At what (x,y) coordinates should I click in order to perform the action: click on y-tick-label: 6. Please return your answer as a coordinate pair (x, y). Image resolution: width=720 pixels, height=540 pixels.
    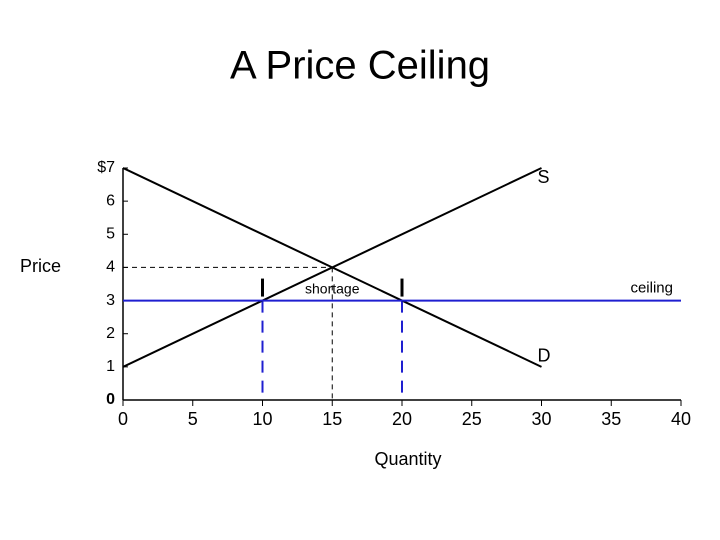
    Looking at the image, I should click on (110, 200).